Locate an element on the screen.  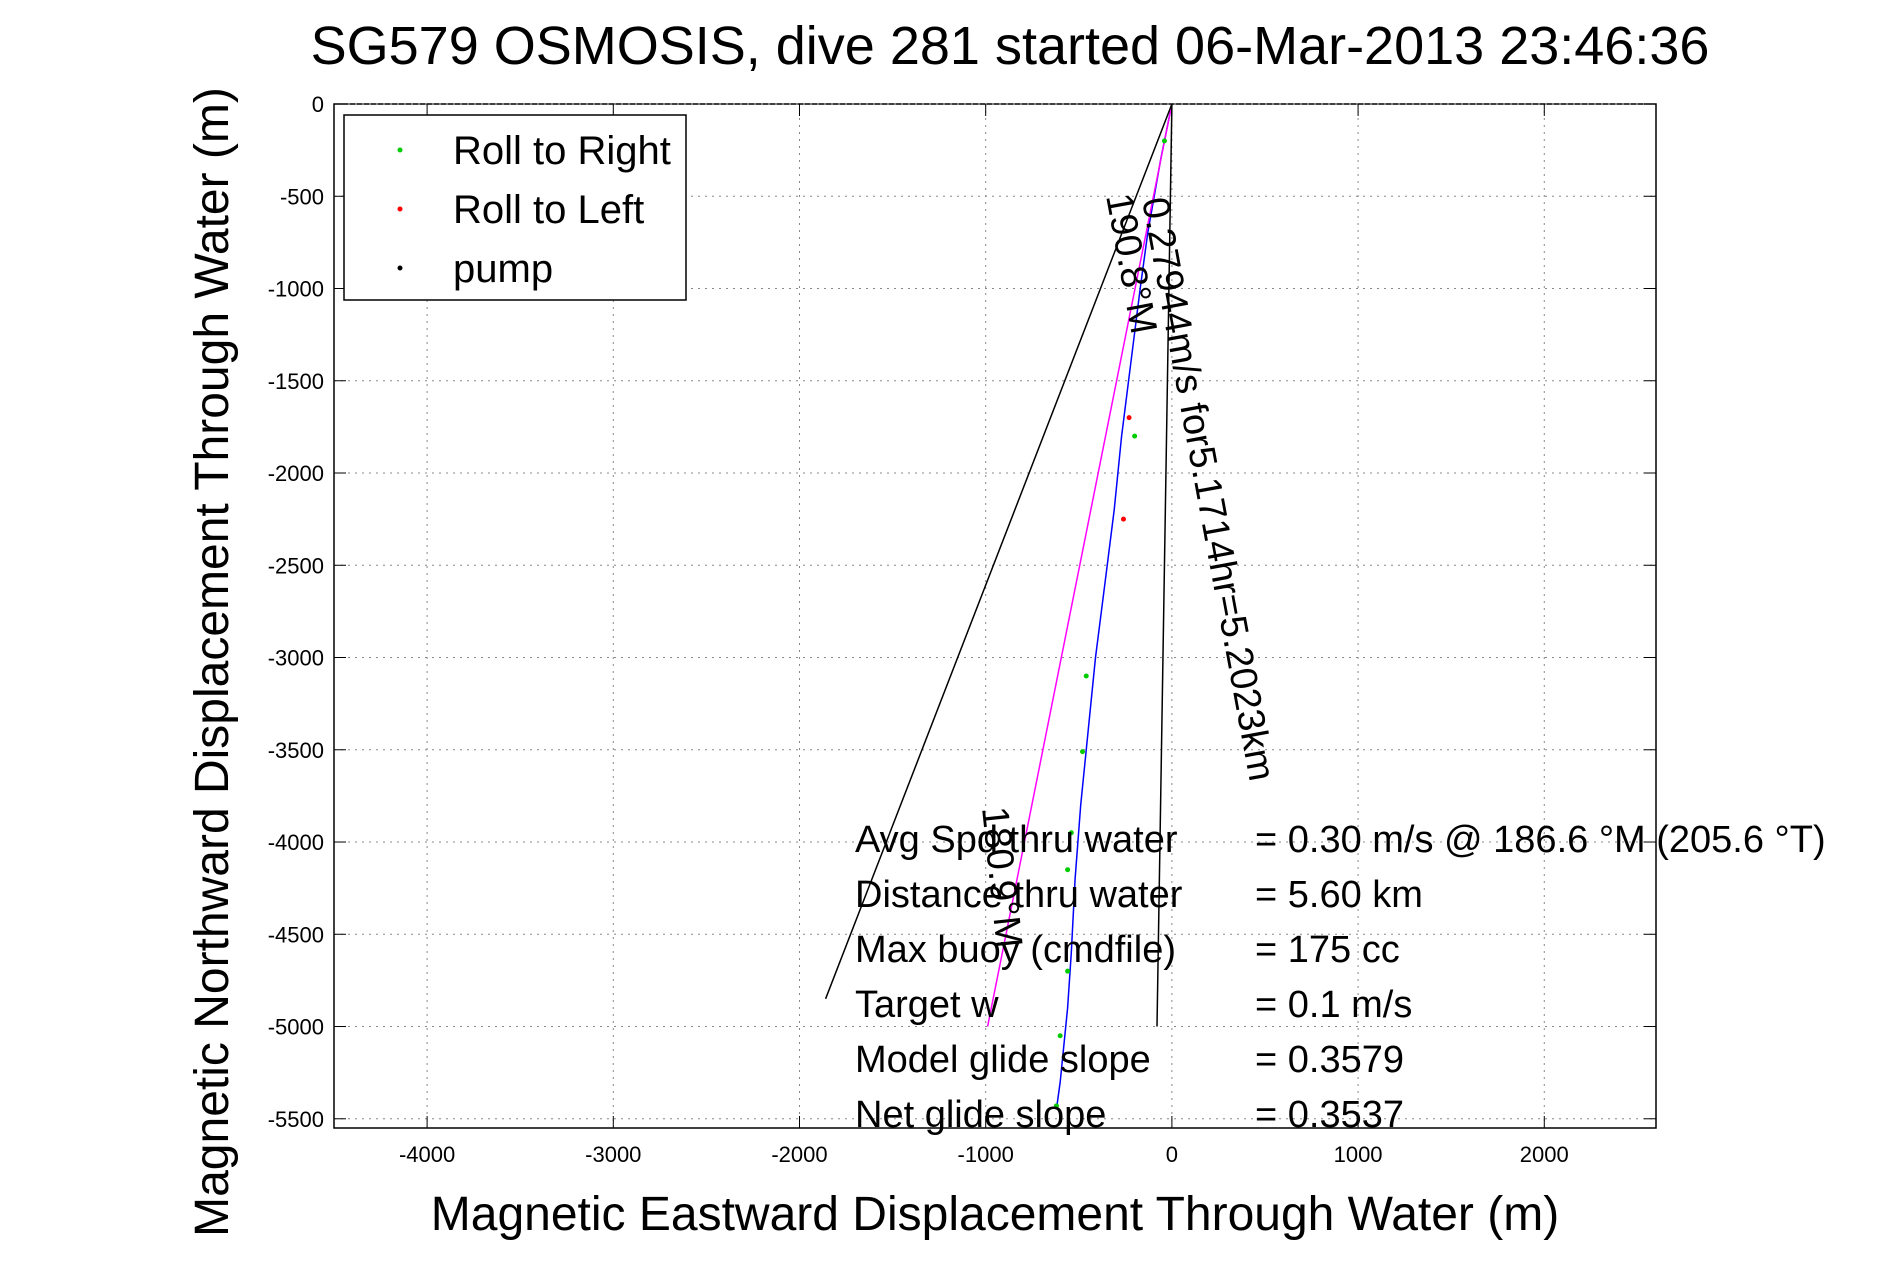
stat-value: = 0.30 m/s @ 186.6 °M (205.6 °T) is located at coordinates (1540, 840).